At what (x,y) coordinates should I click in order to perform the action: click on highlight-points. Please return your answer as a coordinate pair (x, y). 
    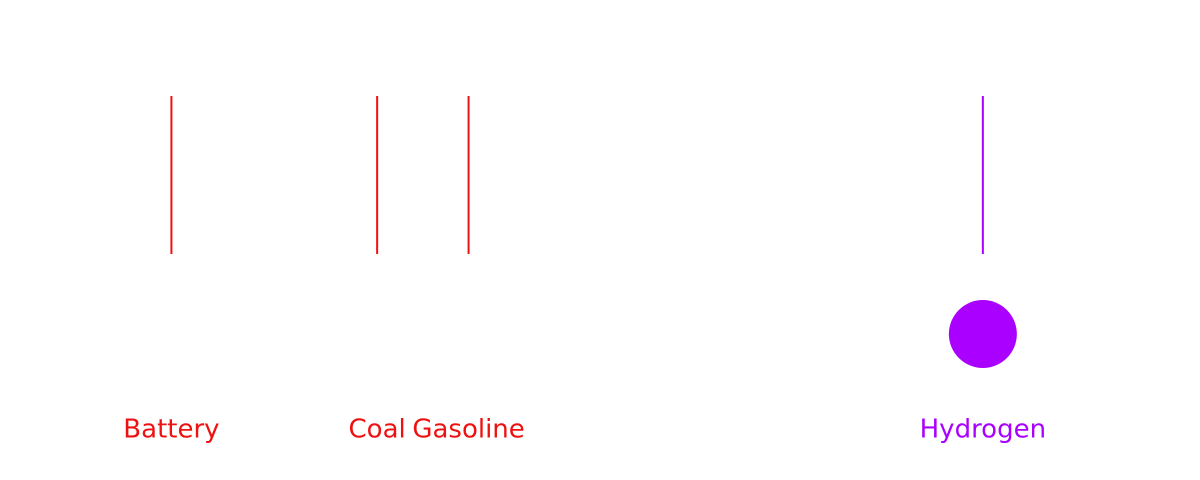
    Looking at the image, I should click on (982, 334).